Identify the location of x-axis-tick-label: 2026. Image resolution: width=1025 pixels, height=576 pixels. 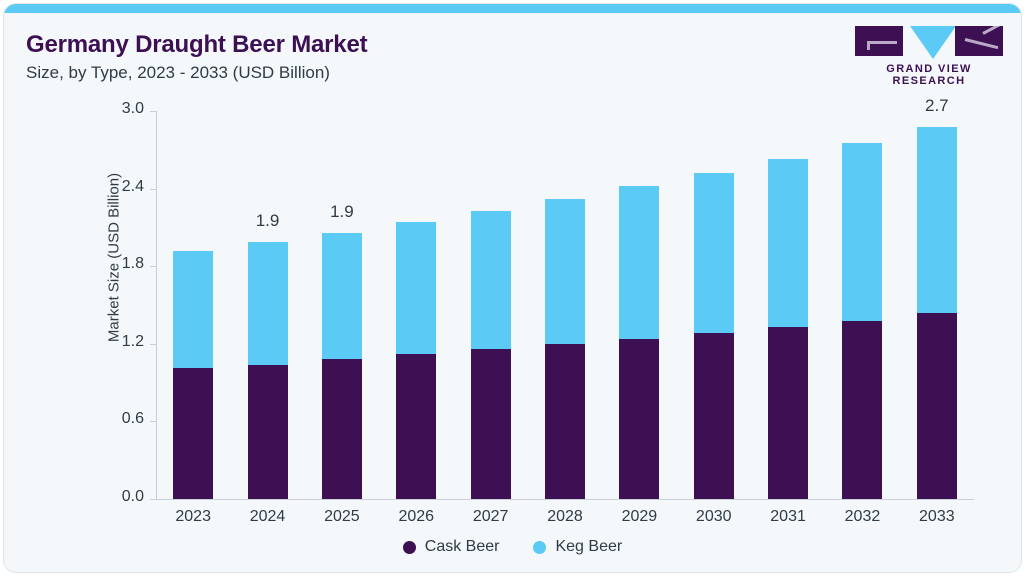
(416, 516).